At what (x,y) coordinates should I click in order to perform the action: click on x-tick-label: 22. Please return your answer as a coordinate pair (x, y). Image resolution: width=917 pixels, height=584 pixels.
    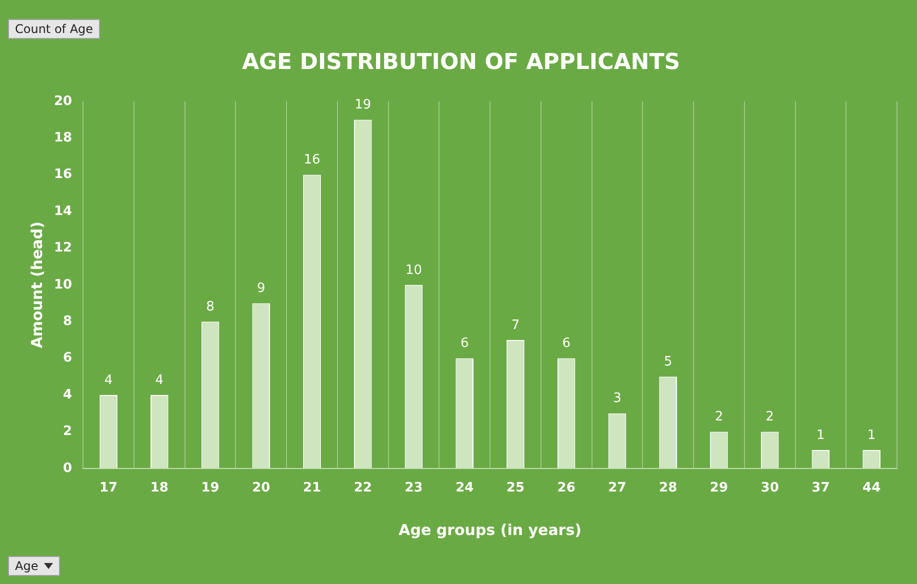
    Looking at the image, I should click on (363, 488).